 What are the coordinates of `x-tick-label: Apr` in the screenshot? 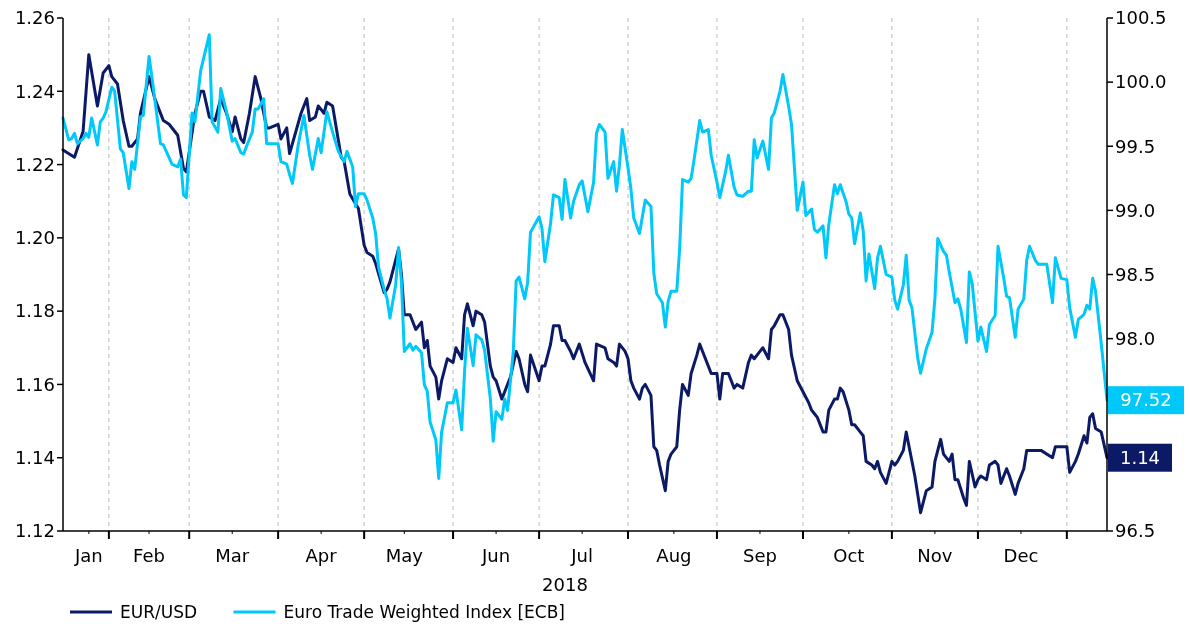 It's located at (321, 555).